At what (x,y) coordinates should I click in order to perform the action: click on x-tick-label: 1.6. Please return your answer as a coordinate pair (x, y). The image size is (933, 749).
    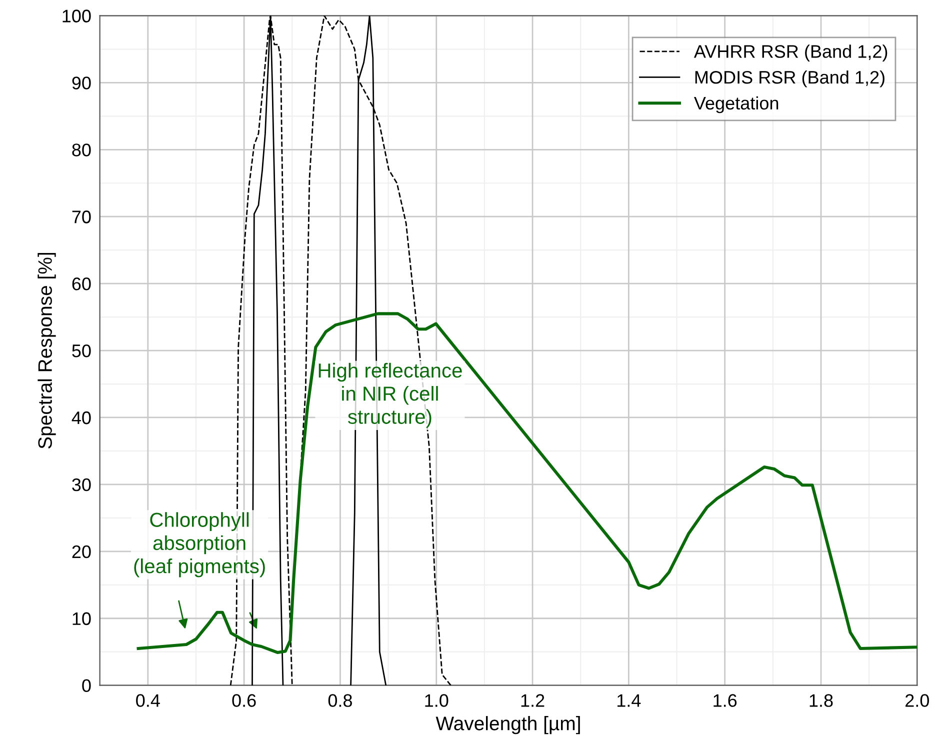
    Looking at the image, I should click on (725, 700).